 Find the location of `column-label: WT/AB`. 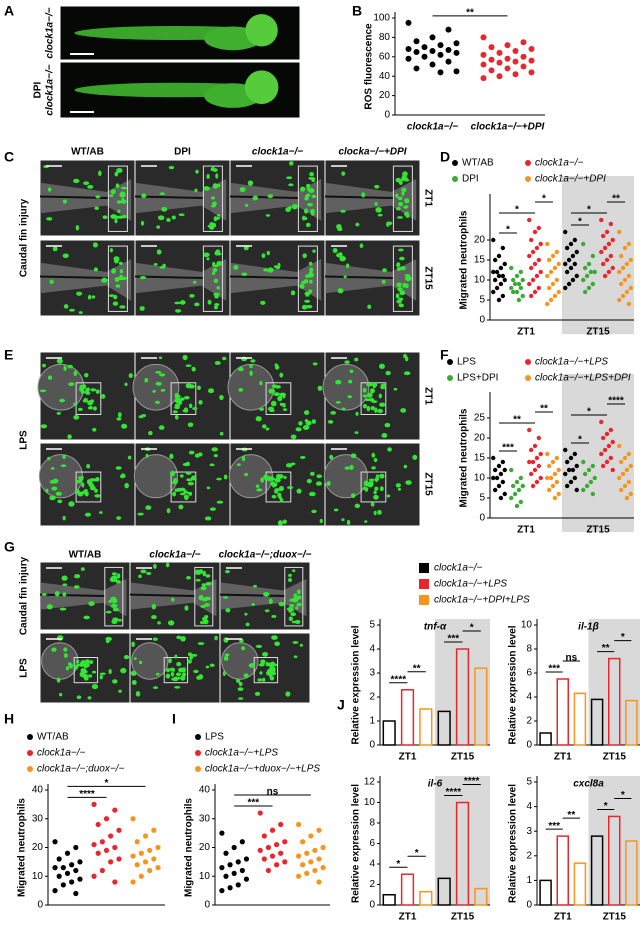

column-label: WT/AB is located at coordinates (87, 152).